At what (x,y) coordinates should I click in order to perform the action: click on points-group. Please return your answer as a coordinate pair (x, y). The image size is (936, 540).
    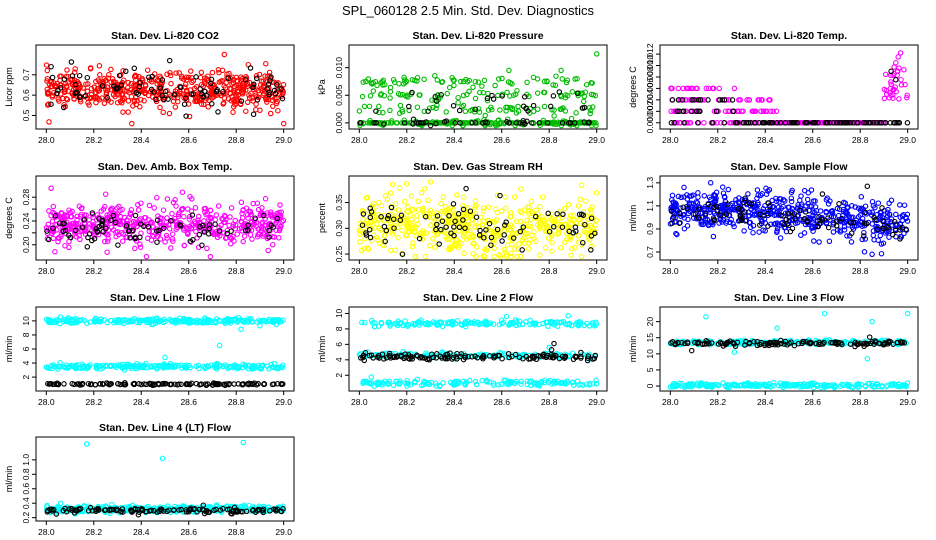
    Looking at the image, I should click on (165, 222).